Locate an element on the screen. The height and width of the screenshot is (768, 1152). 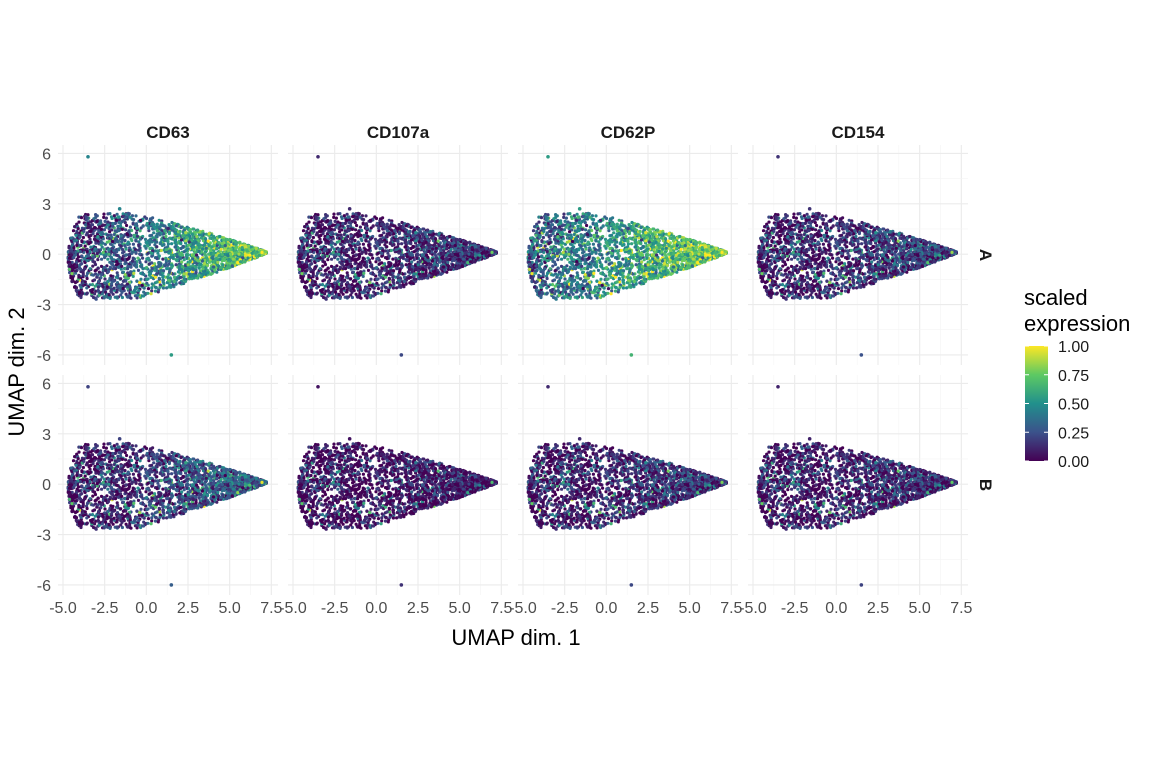
outlier-point is located at coordinates (88, 157).